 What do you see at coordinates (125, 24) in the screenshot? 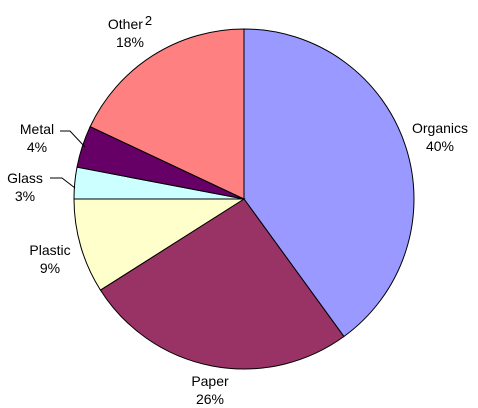
I see `slice-name: Other` at bounding box center [125, 24].